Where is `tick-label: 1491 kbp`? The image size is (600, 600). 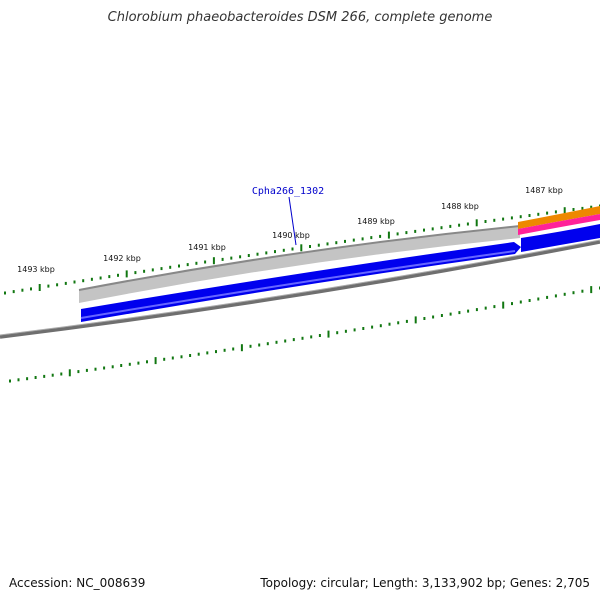
tick-label: 1491 kbp is located at coordinates (207, 247).